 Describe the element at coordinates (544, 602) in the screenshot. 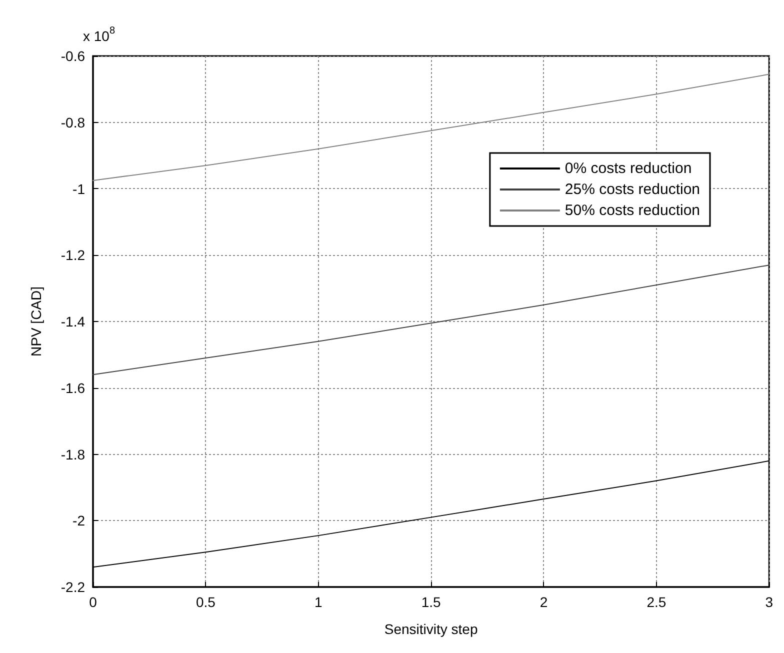

I see `x-tick-label: 2` at that location.